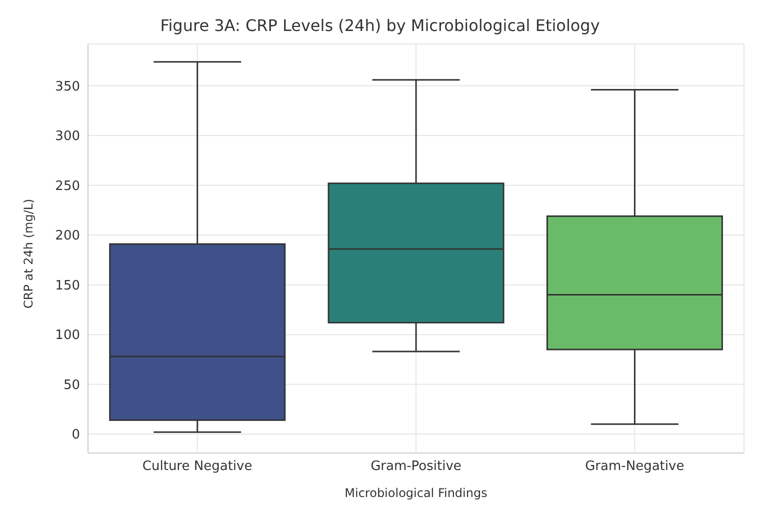  What do you see at coordinates (634, 466) in the screenshot?
I see `x-tick-label: Gram-Negative` at bounding box center [634, 466].